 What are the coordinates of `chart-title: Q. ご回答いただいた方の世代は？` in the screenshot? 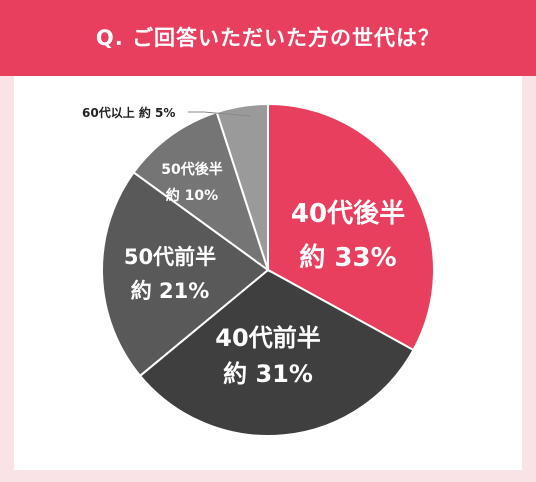 It's located at (268, 38).